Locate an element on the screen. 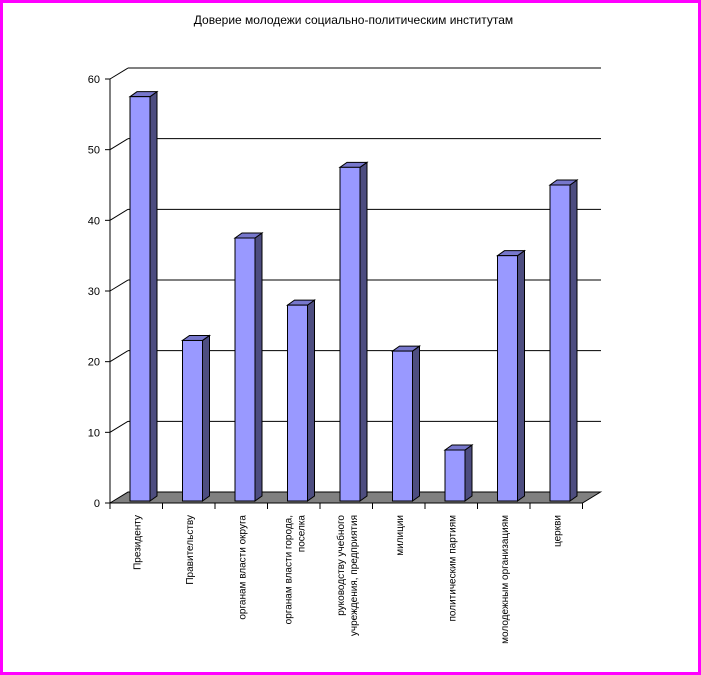 The height and width of the screenshot is (675, 701). x-tick-label: учреждения, предприятия is located at coordinates (354, 575).